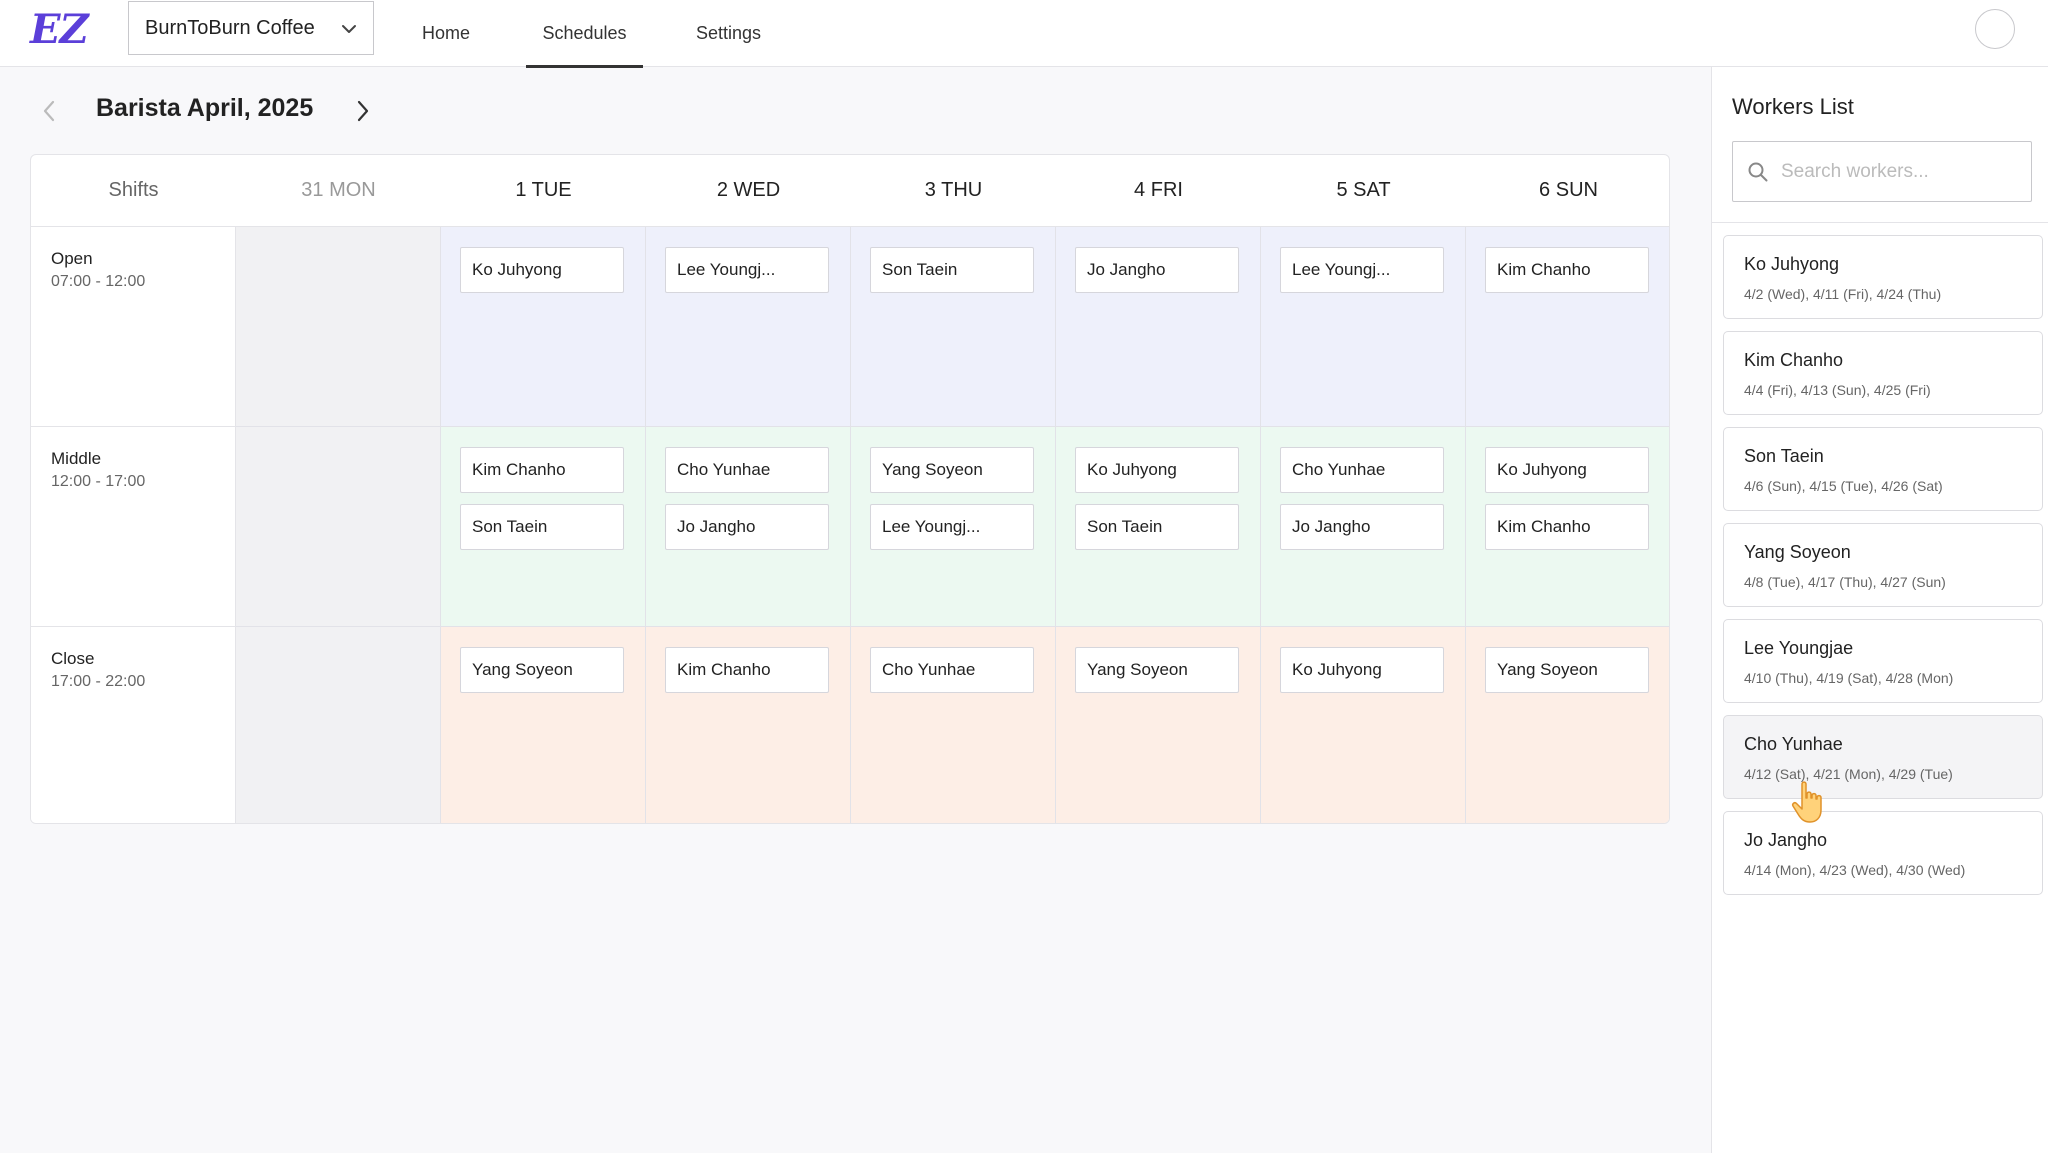  What do you see at coordinates (1837, 390) in the screenshot?
I see `worker-dates: 4/4 (Fri), 4/13 (Sun), 4/25 (Fri)` at bounding box center [1837, 390].